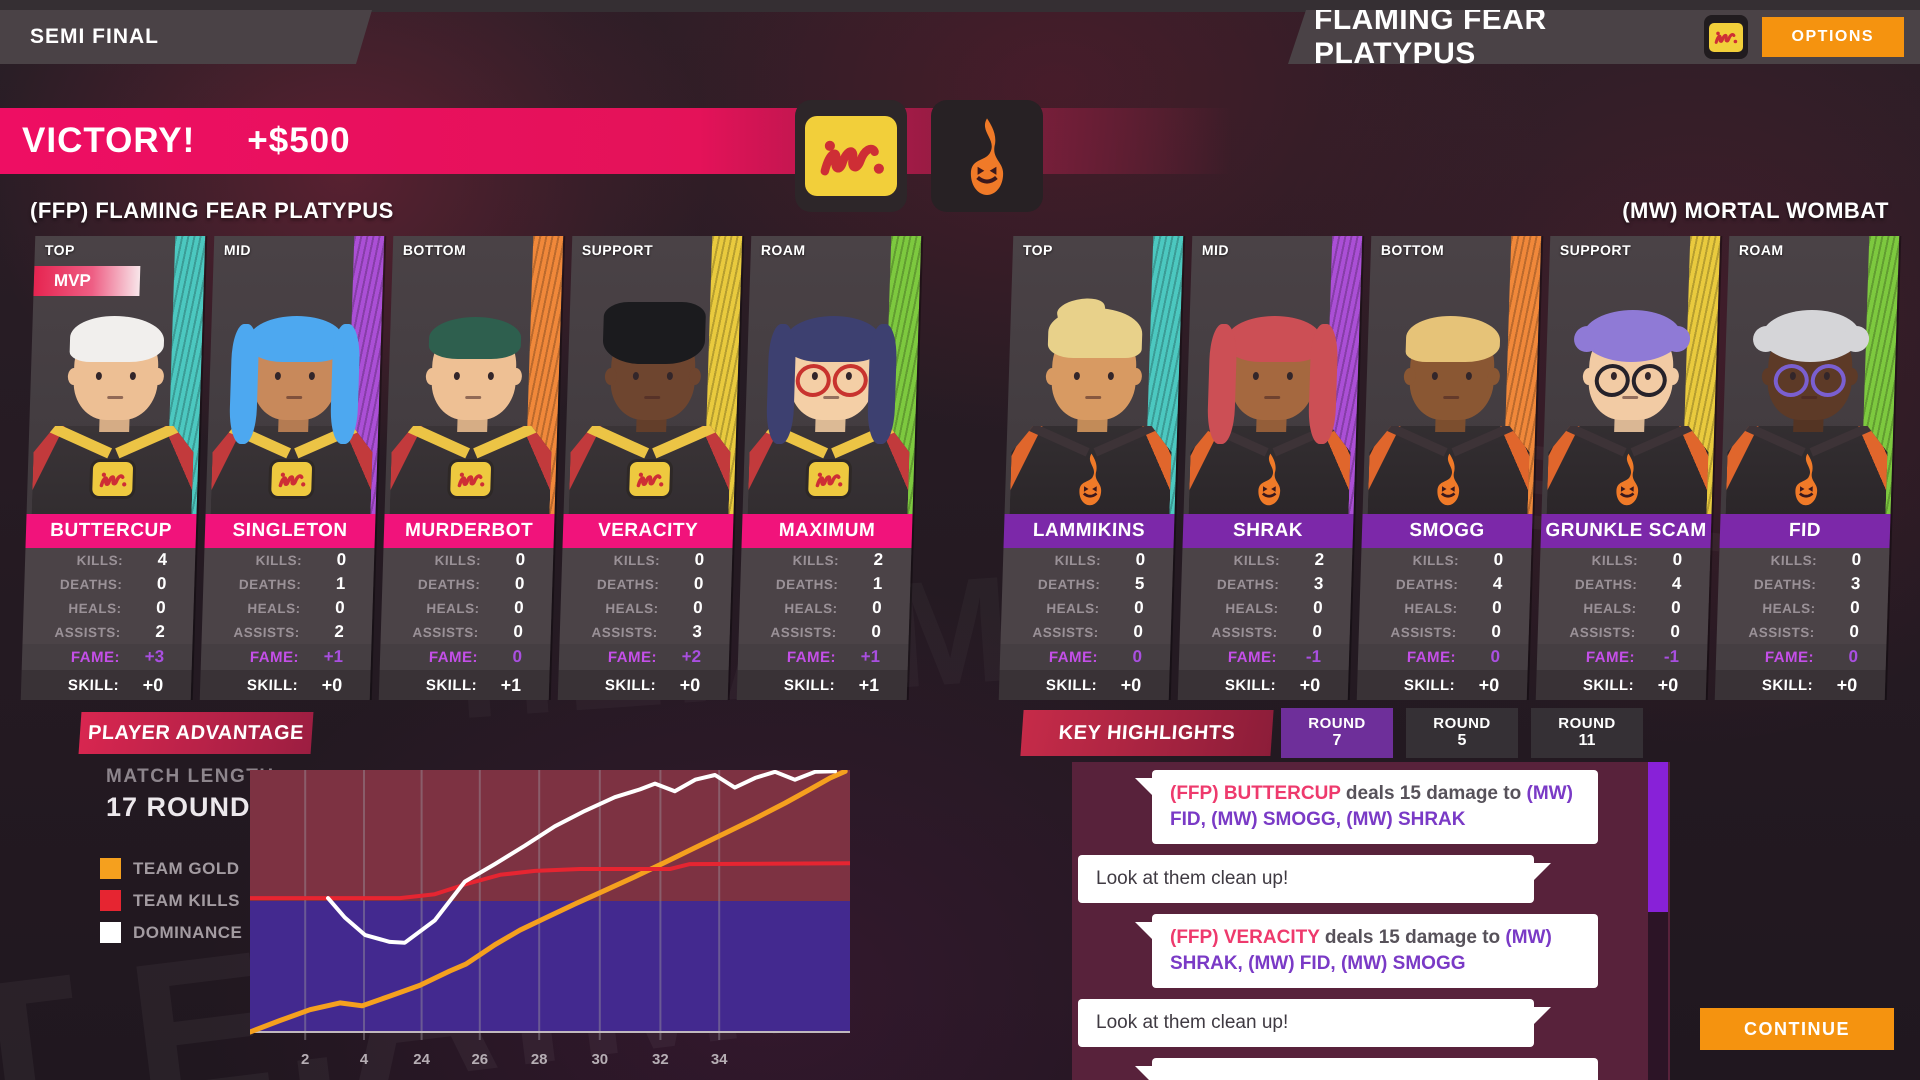 The image size is (1920, 1080). I want to click on continue-button: CONTINUE, so click(1797, 1029).